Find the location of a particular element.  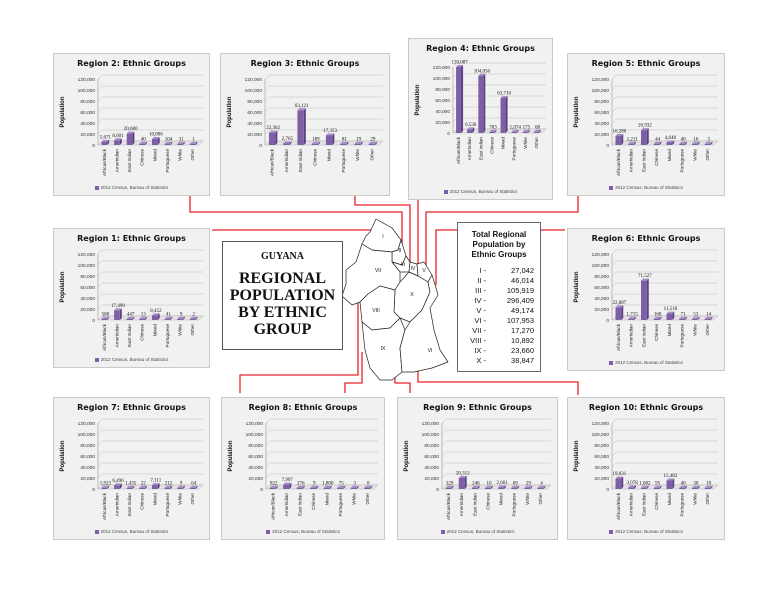

y-tick-label: 20,000 is located at coordinates (431, 479).